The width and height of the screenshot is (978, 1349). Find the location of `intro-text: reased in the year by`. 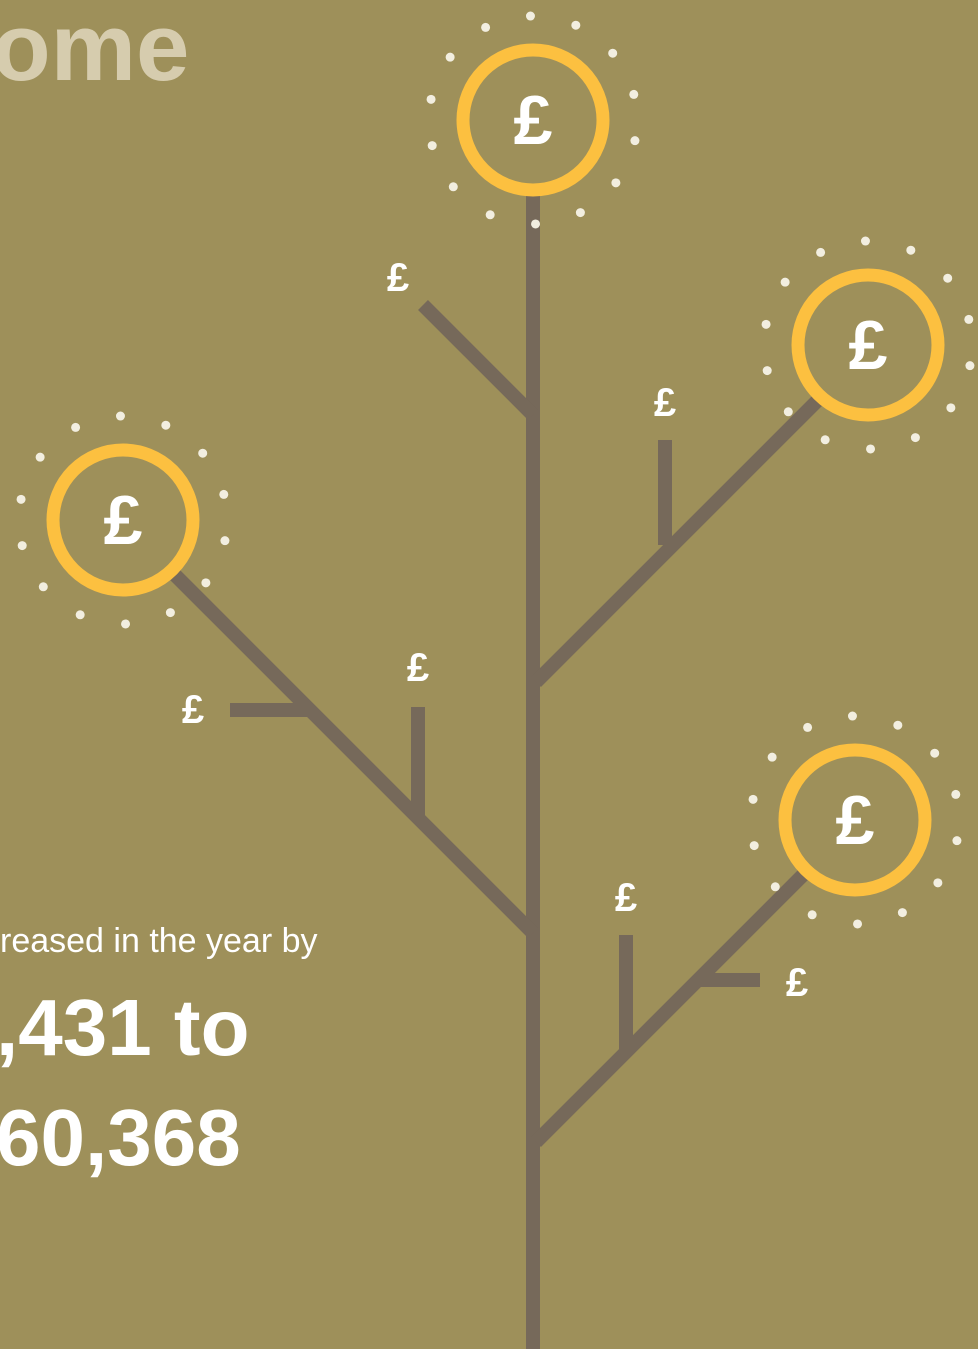

intro-text: reased in the year by is located at coordinates (159, 941).